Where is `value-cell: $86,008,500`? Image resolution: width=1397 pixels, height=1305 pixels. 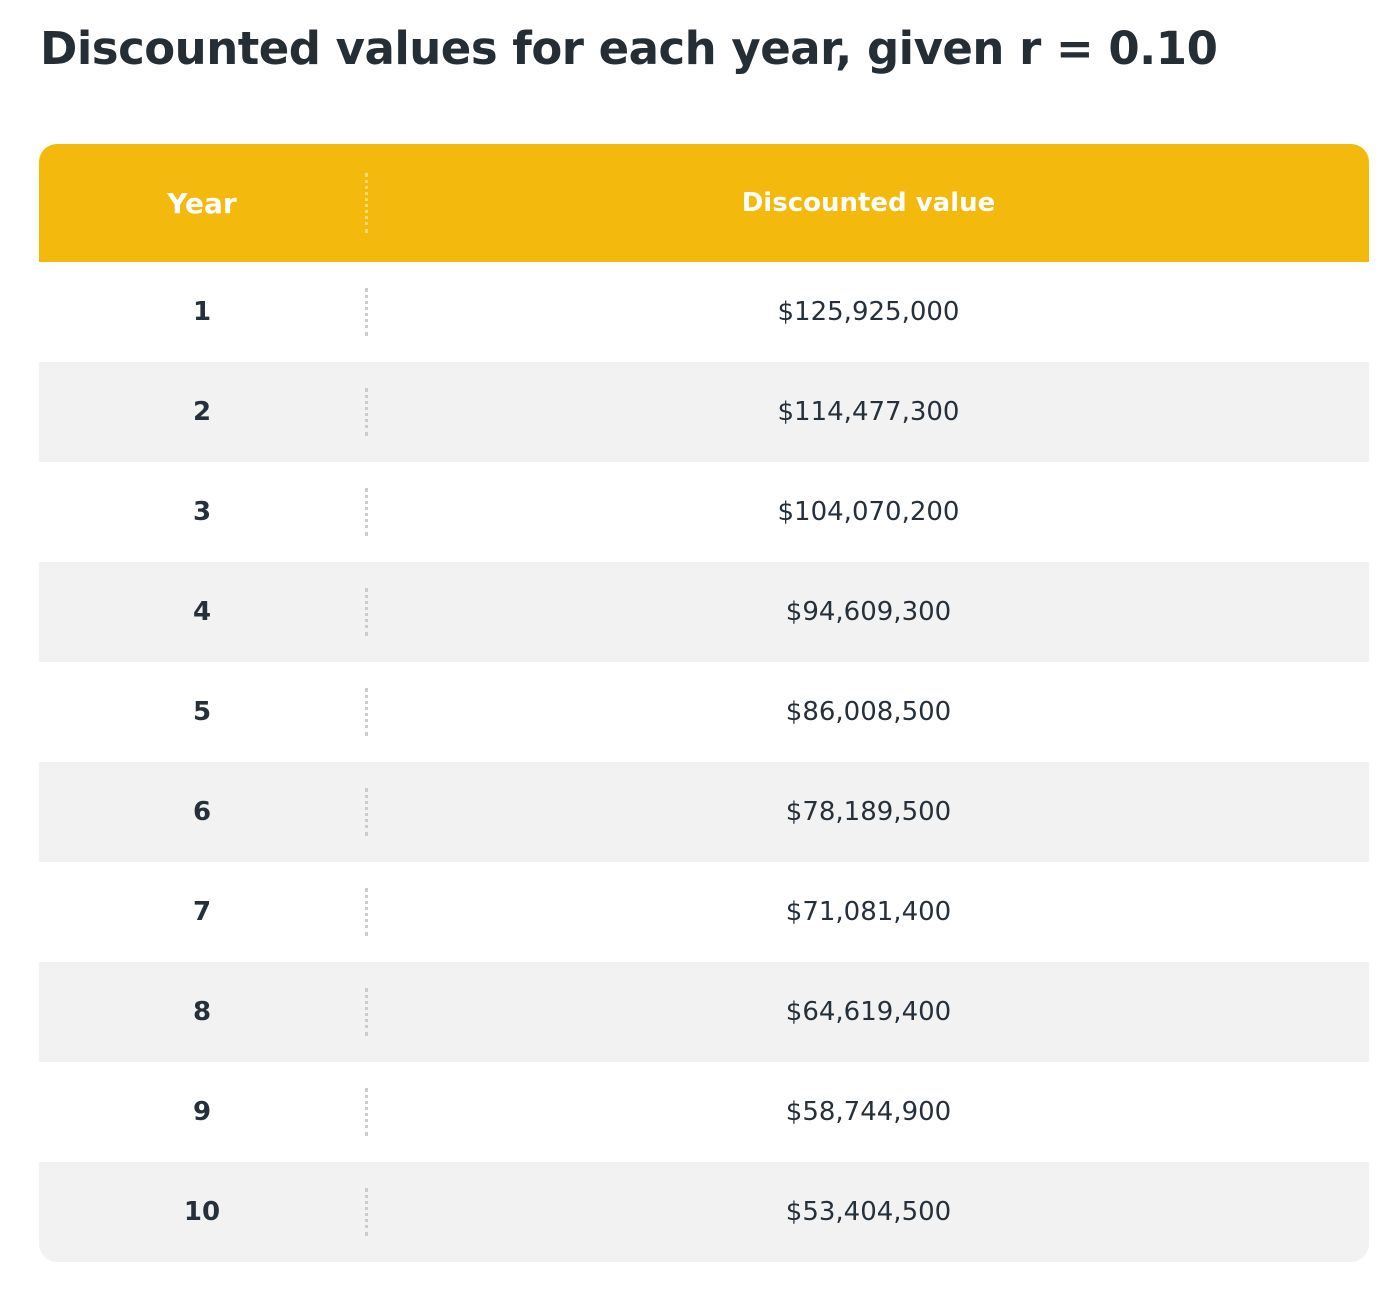 value-cell: $86,008,500 is located at coordinates (868, 712).